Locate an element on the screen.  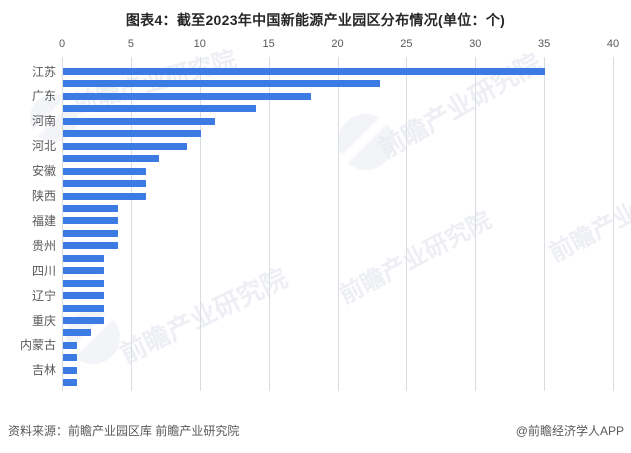
category-label-辽宁: 辽宁 is located at coordinates (43, 295).